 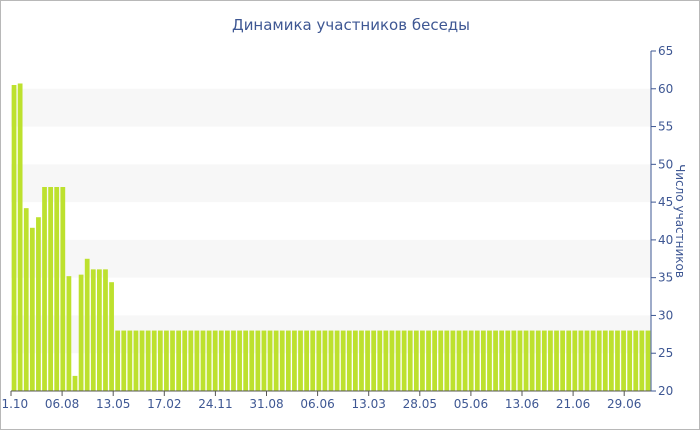 I want to click on y-tick-label: 50, so click(x=665, y=164).